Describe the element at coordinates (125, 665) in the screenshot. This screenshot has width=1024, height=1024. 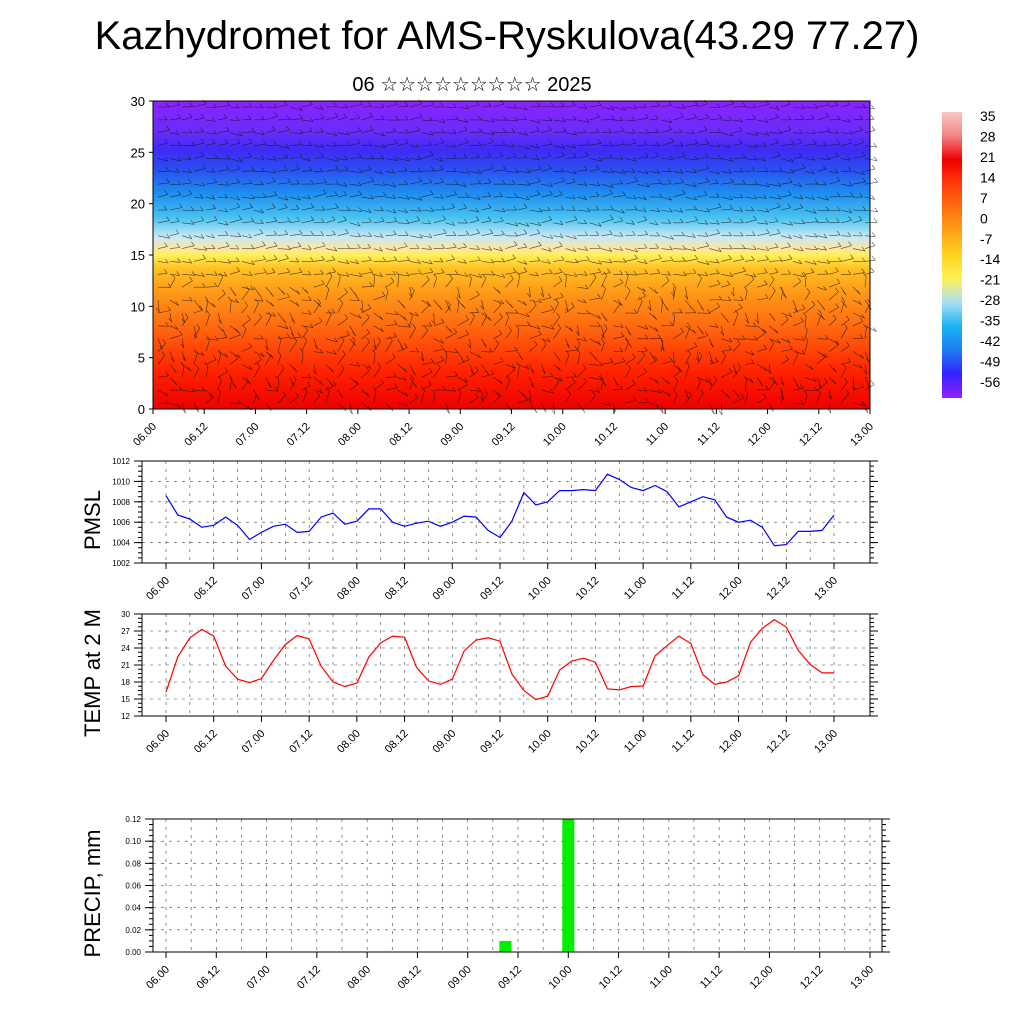
I see `temp-ytick-label: 21` at that location.